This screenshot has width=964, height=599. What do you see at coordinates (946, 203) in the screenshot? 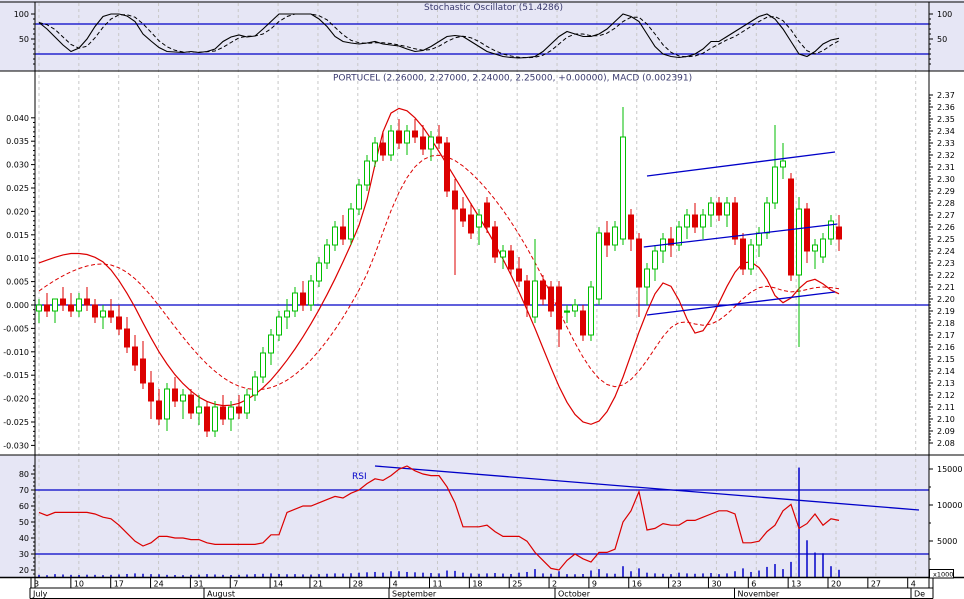
I see `price-axis-label: 2.28` at bounding box center [946, 203].